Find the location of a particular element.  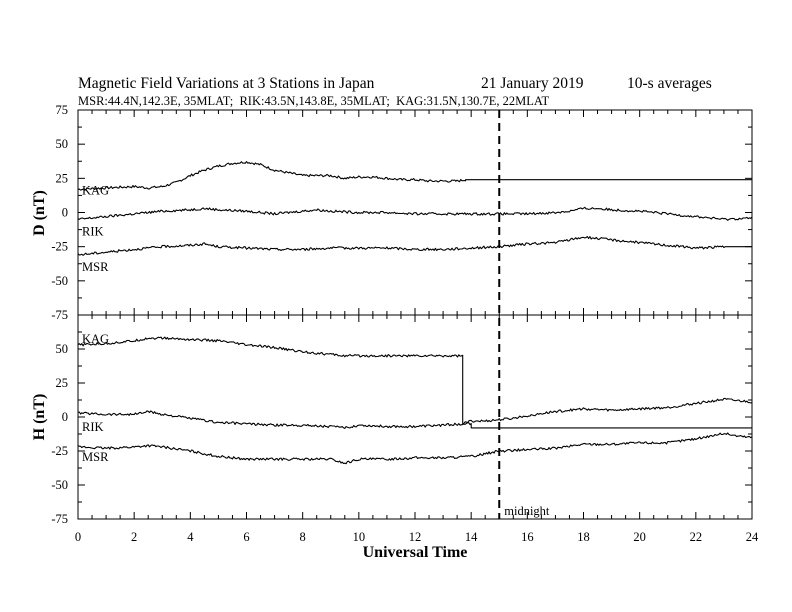

d-y-tick-label: -75 is located at coordinates (59, 315).